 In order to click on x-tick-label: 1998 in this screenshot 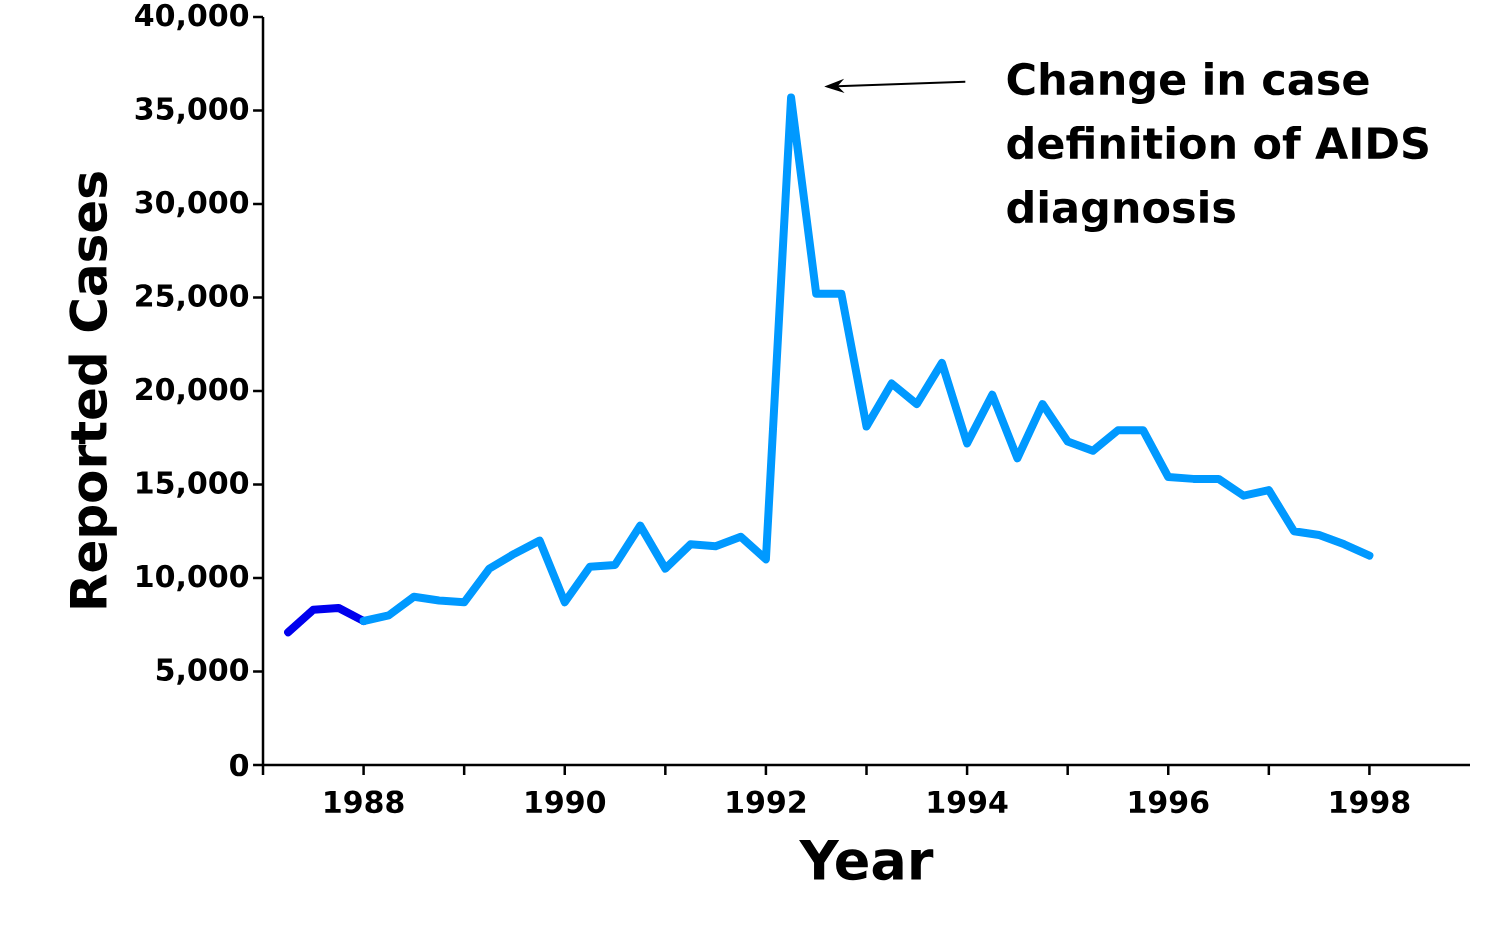, I will do `click(1370, 802)`.